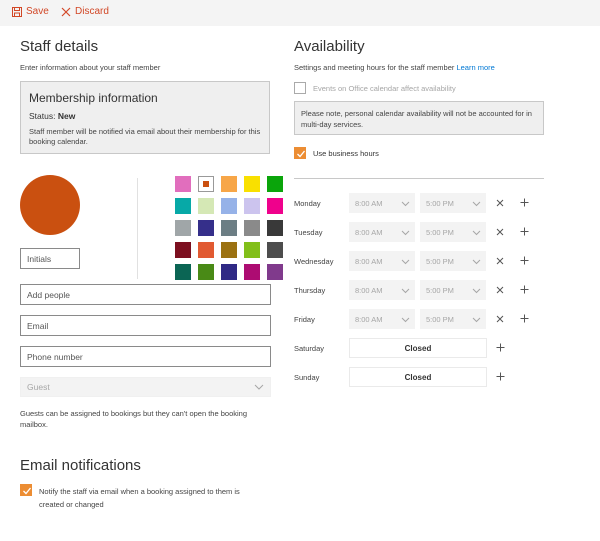  What do you see at coordinates (66, 116) in the screenshot?
I see `status-value: New` at bounding box center [66, 116].